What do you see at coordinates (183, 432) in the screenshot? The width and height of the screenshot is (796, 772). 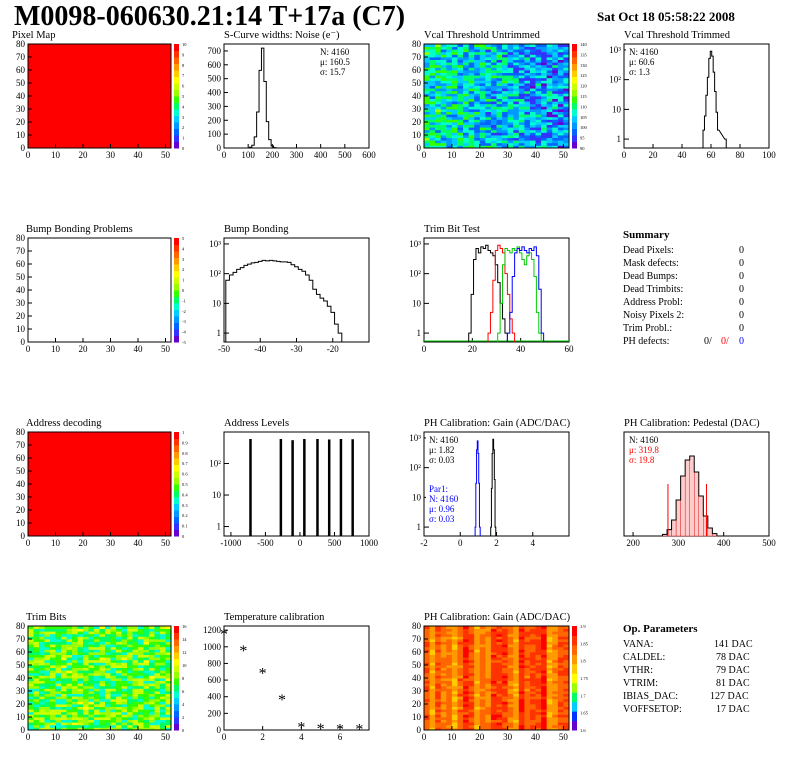 I see `palette-label: 1` at bounding box center [183, 432].